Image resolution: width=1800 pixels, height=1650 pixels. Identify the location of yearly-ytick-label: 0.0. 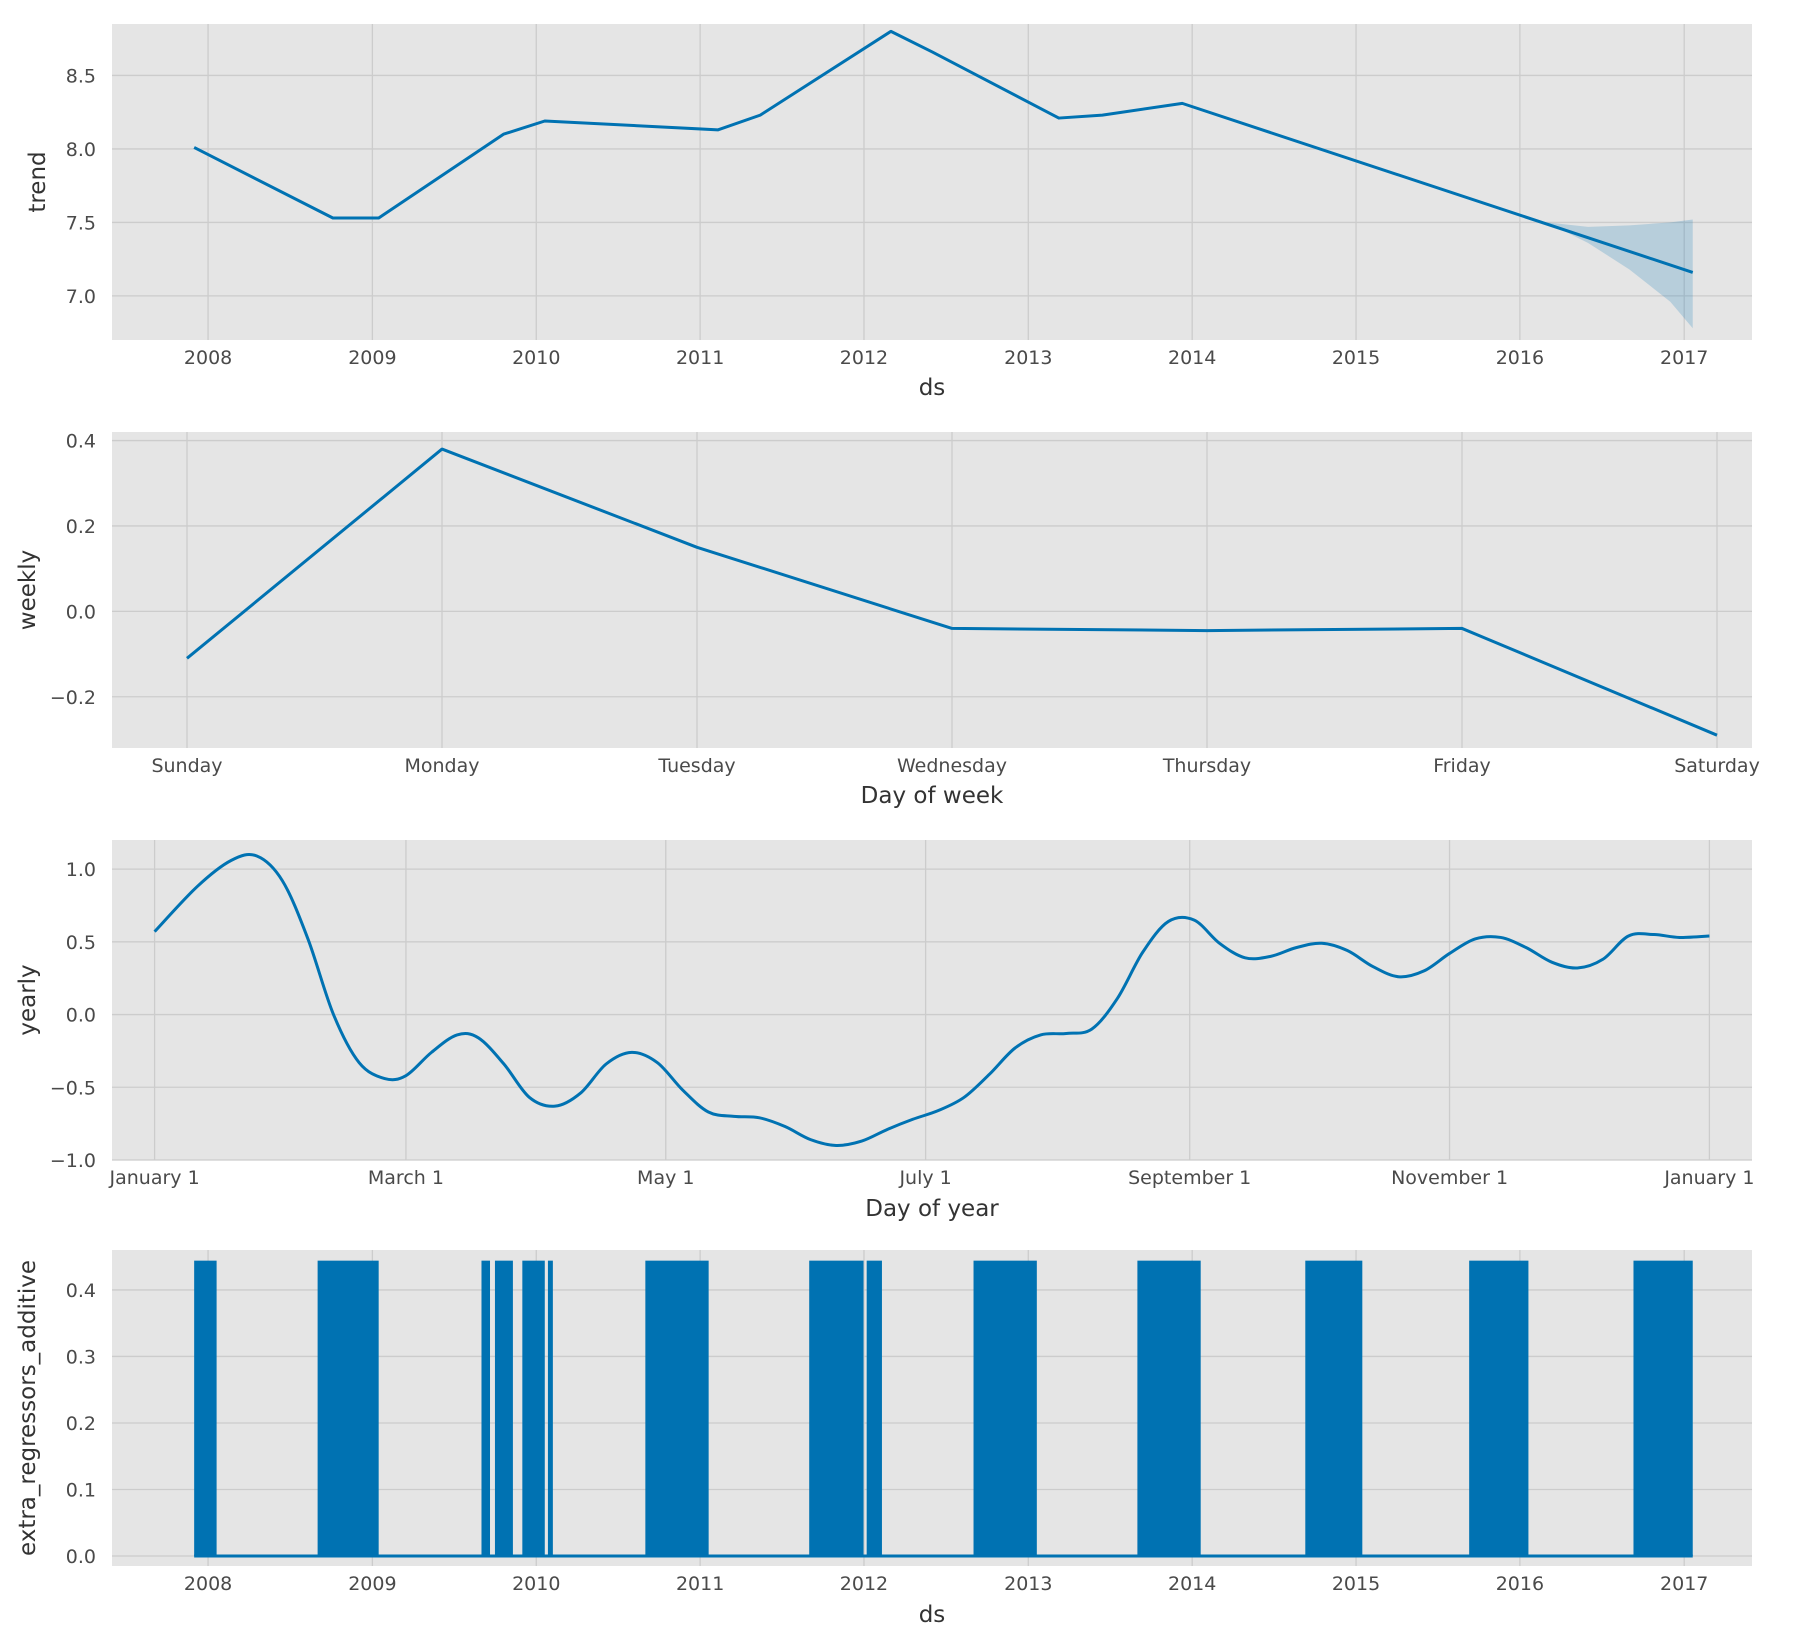
(81, 1016).